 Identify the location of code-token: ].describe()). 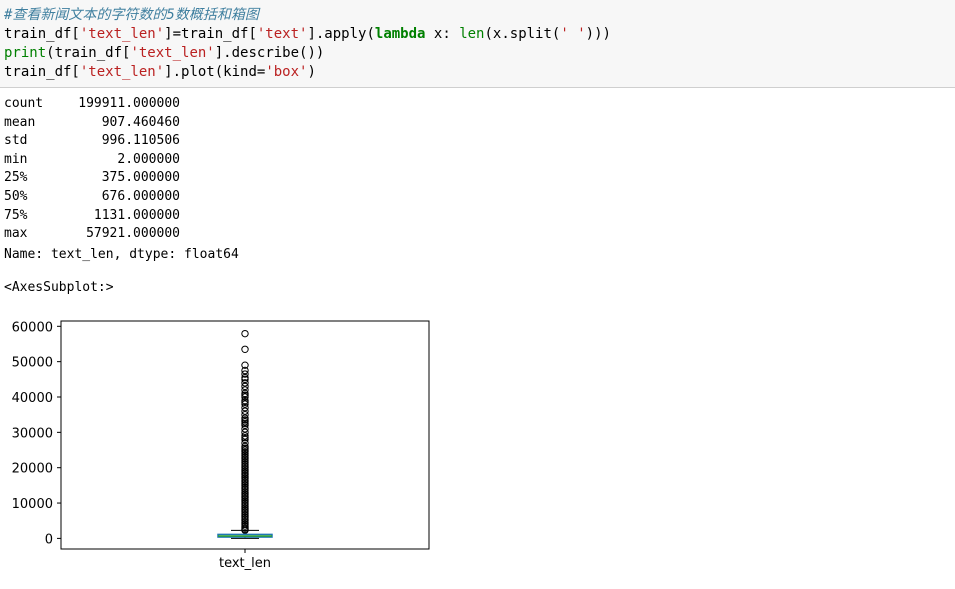
(269, 53).